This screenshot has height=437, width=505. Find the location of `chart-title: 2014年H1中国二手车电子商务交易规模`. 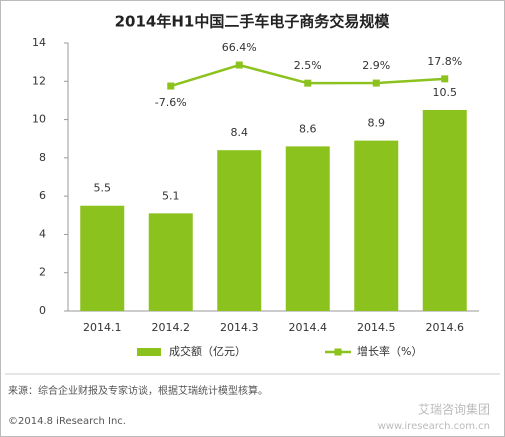

chart-title: 2014年H1中国二手车电子商务交易规模 is located at coordinates (253, 22).